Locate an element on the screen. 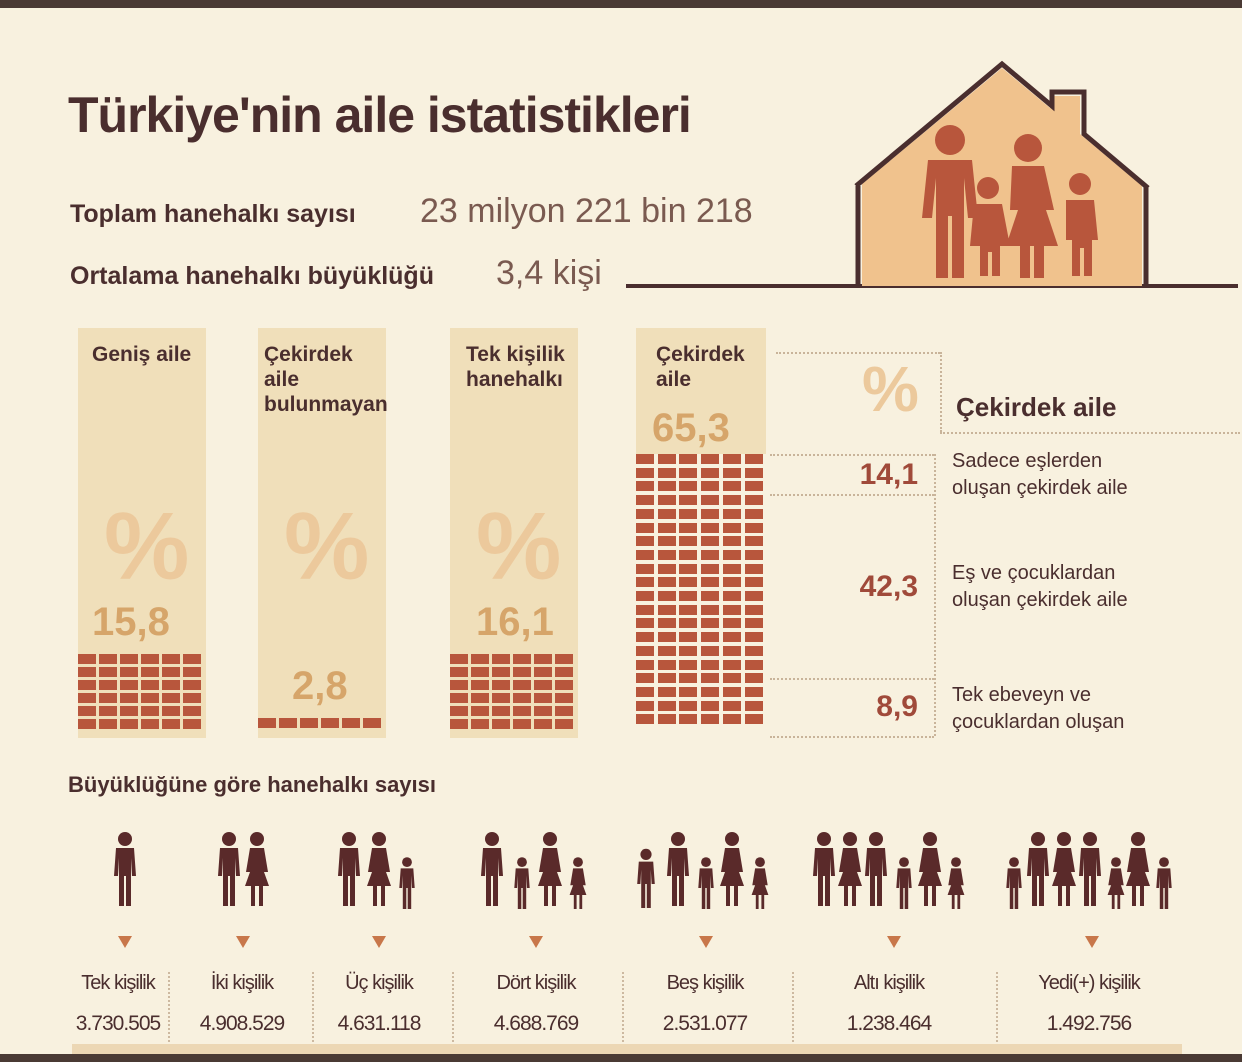 This screenshot has width=1242, height=1062. down-arrow-icon is located at coordinates (1092, 942).